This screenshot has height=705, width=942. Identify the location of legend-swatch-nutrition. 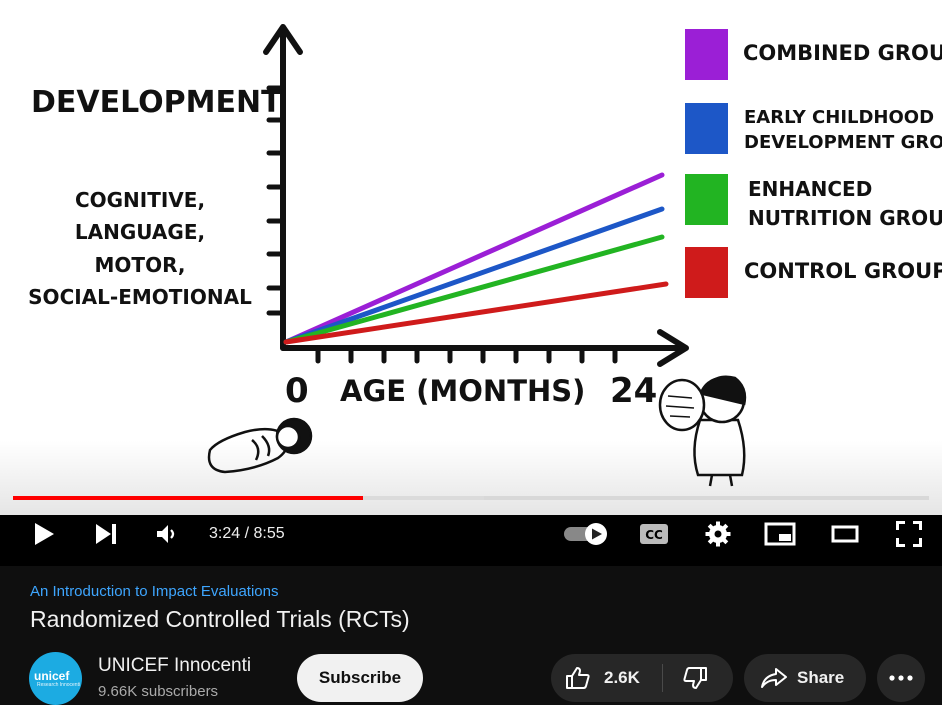
(706, 199).